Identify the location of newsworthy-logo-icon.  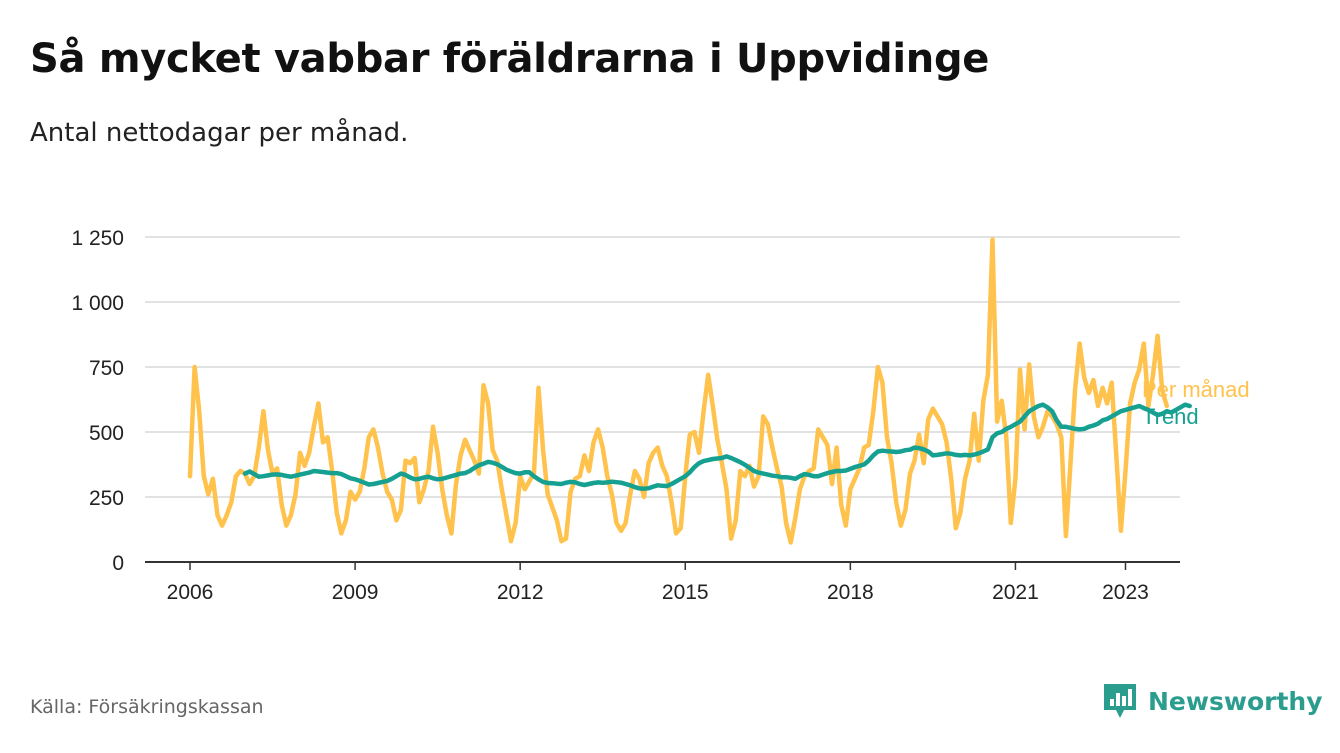
(1120, 701).